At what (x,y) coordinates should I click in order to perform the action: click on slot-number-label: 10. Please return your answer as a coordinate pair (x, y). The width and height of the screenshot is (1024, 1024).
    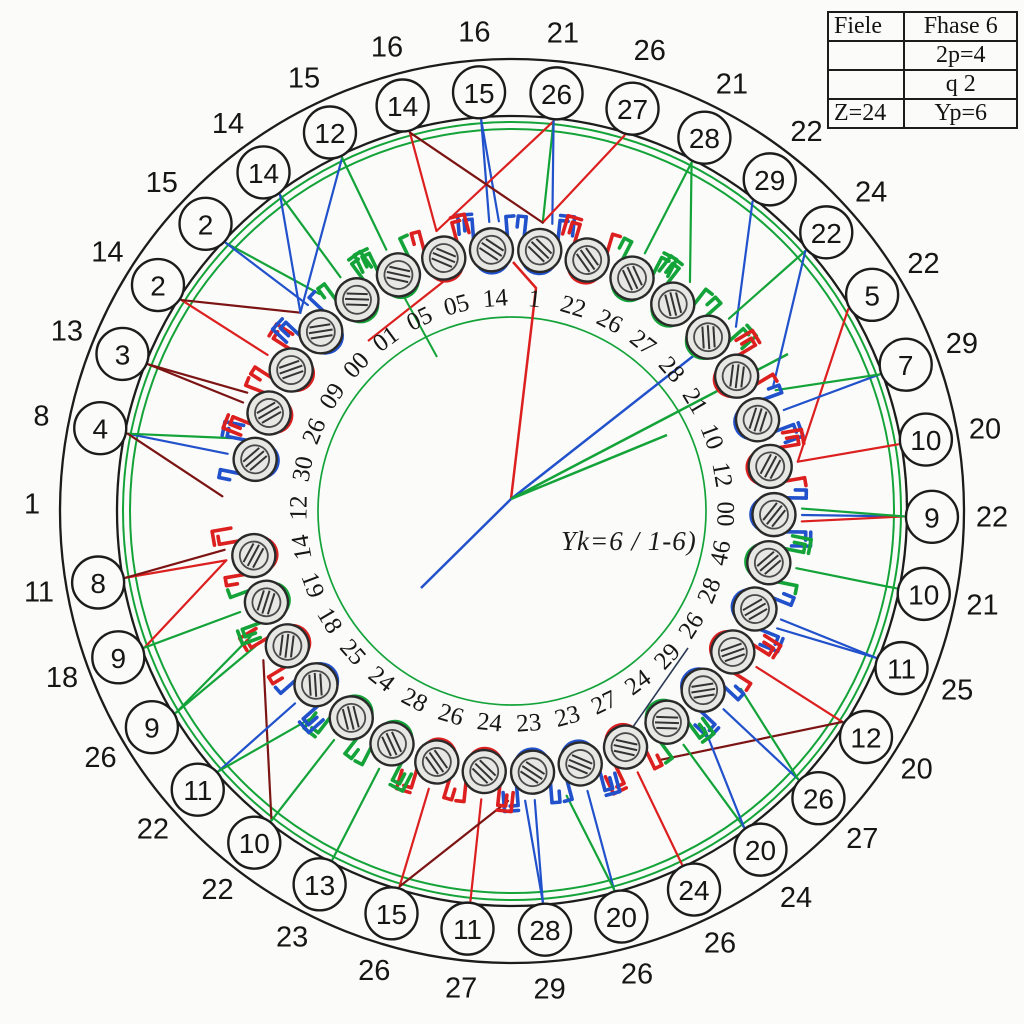
    Looking at the image, I should click on (923, 594).